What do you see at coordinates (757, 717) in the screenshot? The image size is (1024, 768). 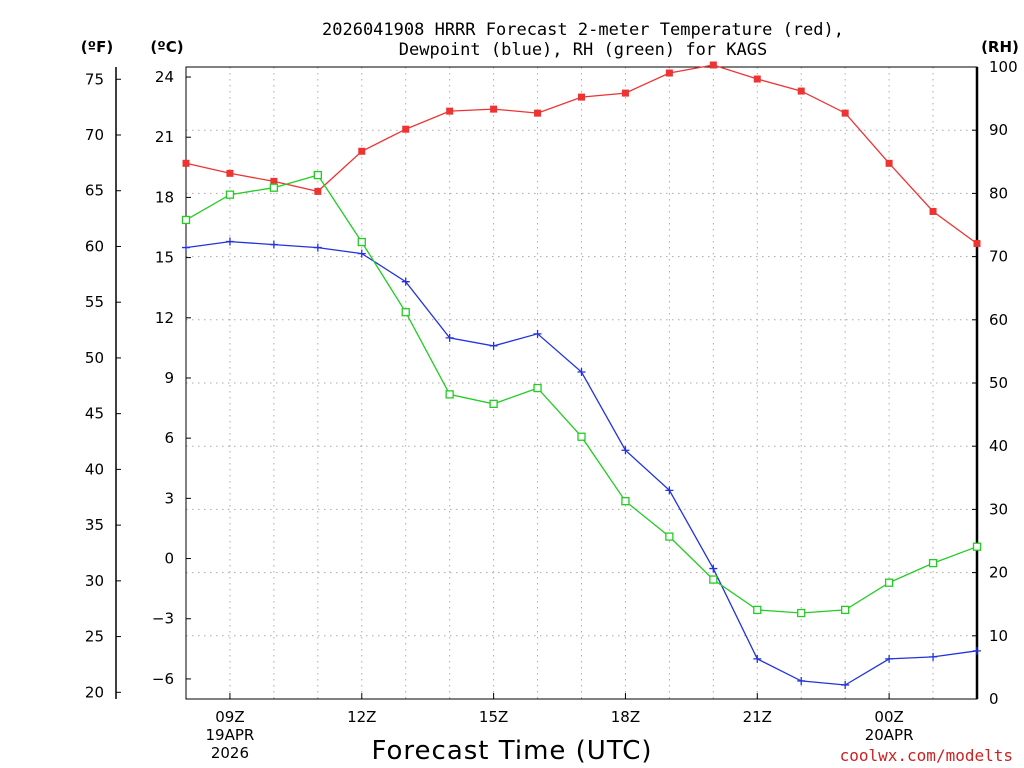 I see `x-tick-label: 21Z` at bounding box center [757, 717].